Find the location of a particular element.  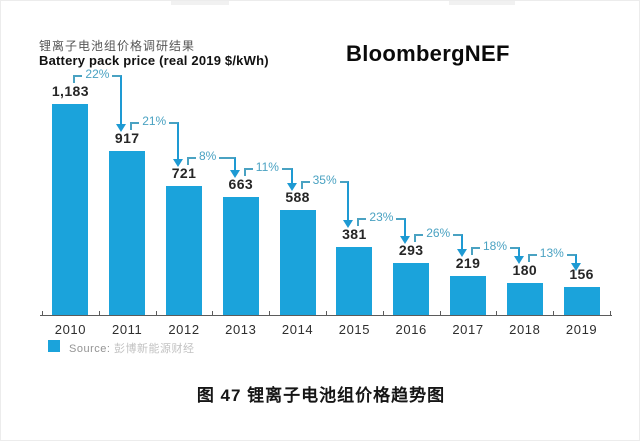

bar-value-label: 219 is located at coordinates (468, 263).